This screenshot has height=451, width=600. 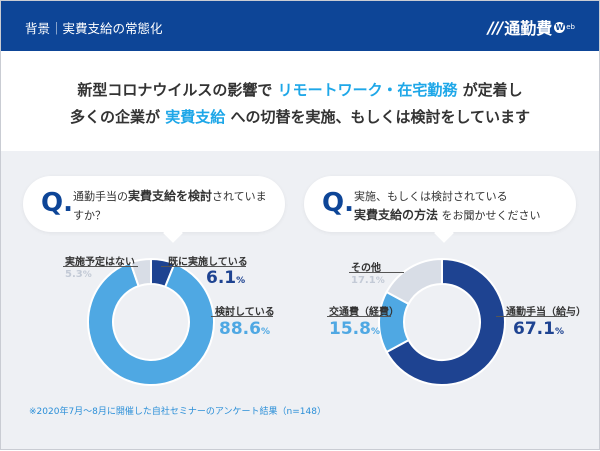 What do you see at coordinates (117, 117) in the screenshot?
I see `h2-pre: 多くの企業が` at bounding box center [117, 117].